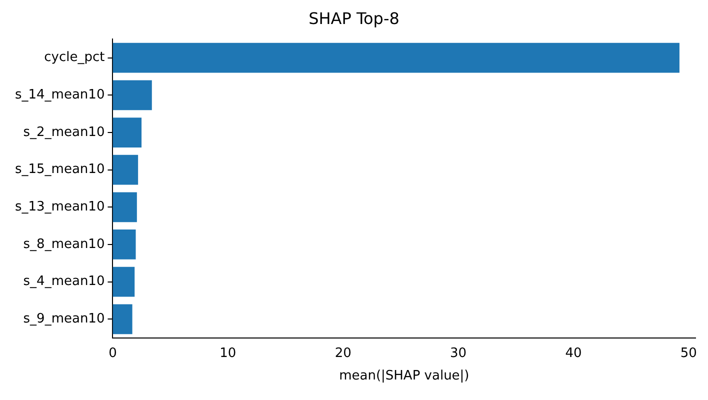 The width and height of the screenshot is (708, 400). What do you see at coordinates (59, 95) in the screenshot?
I see `y-tick-label: s_14_mean10` at bounding box center [59, 95].